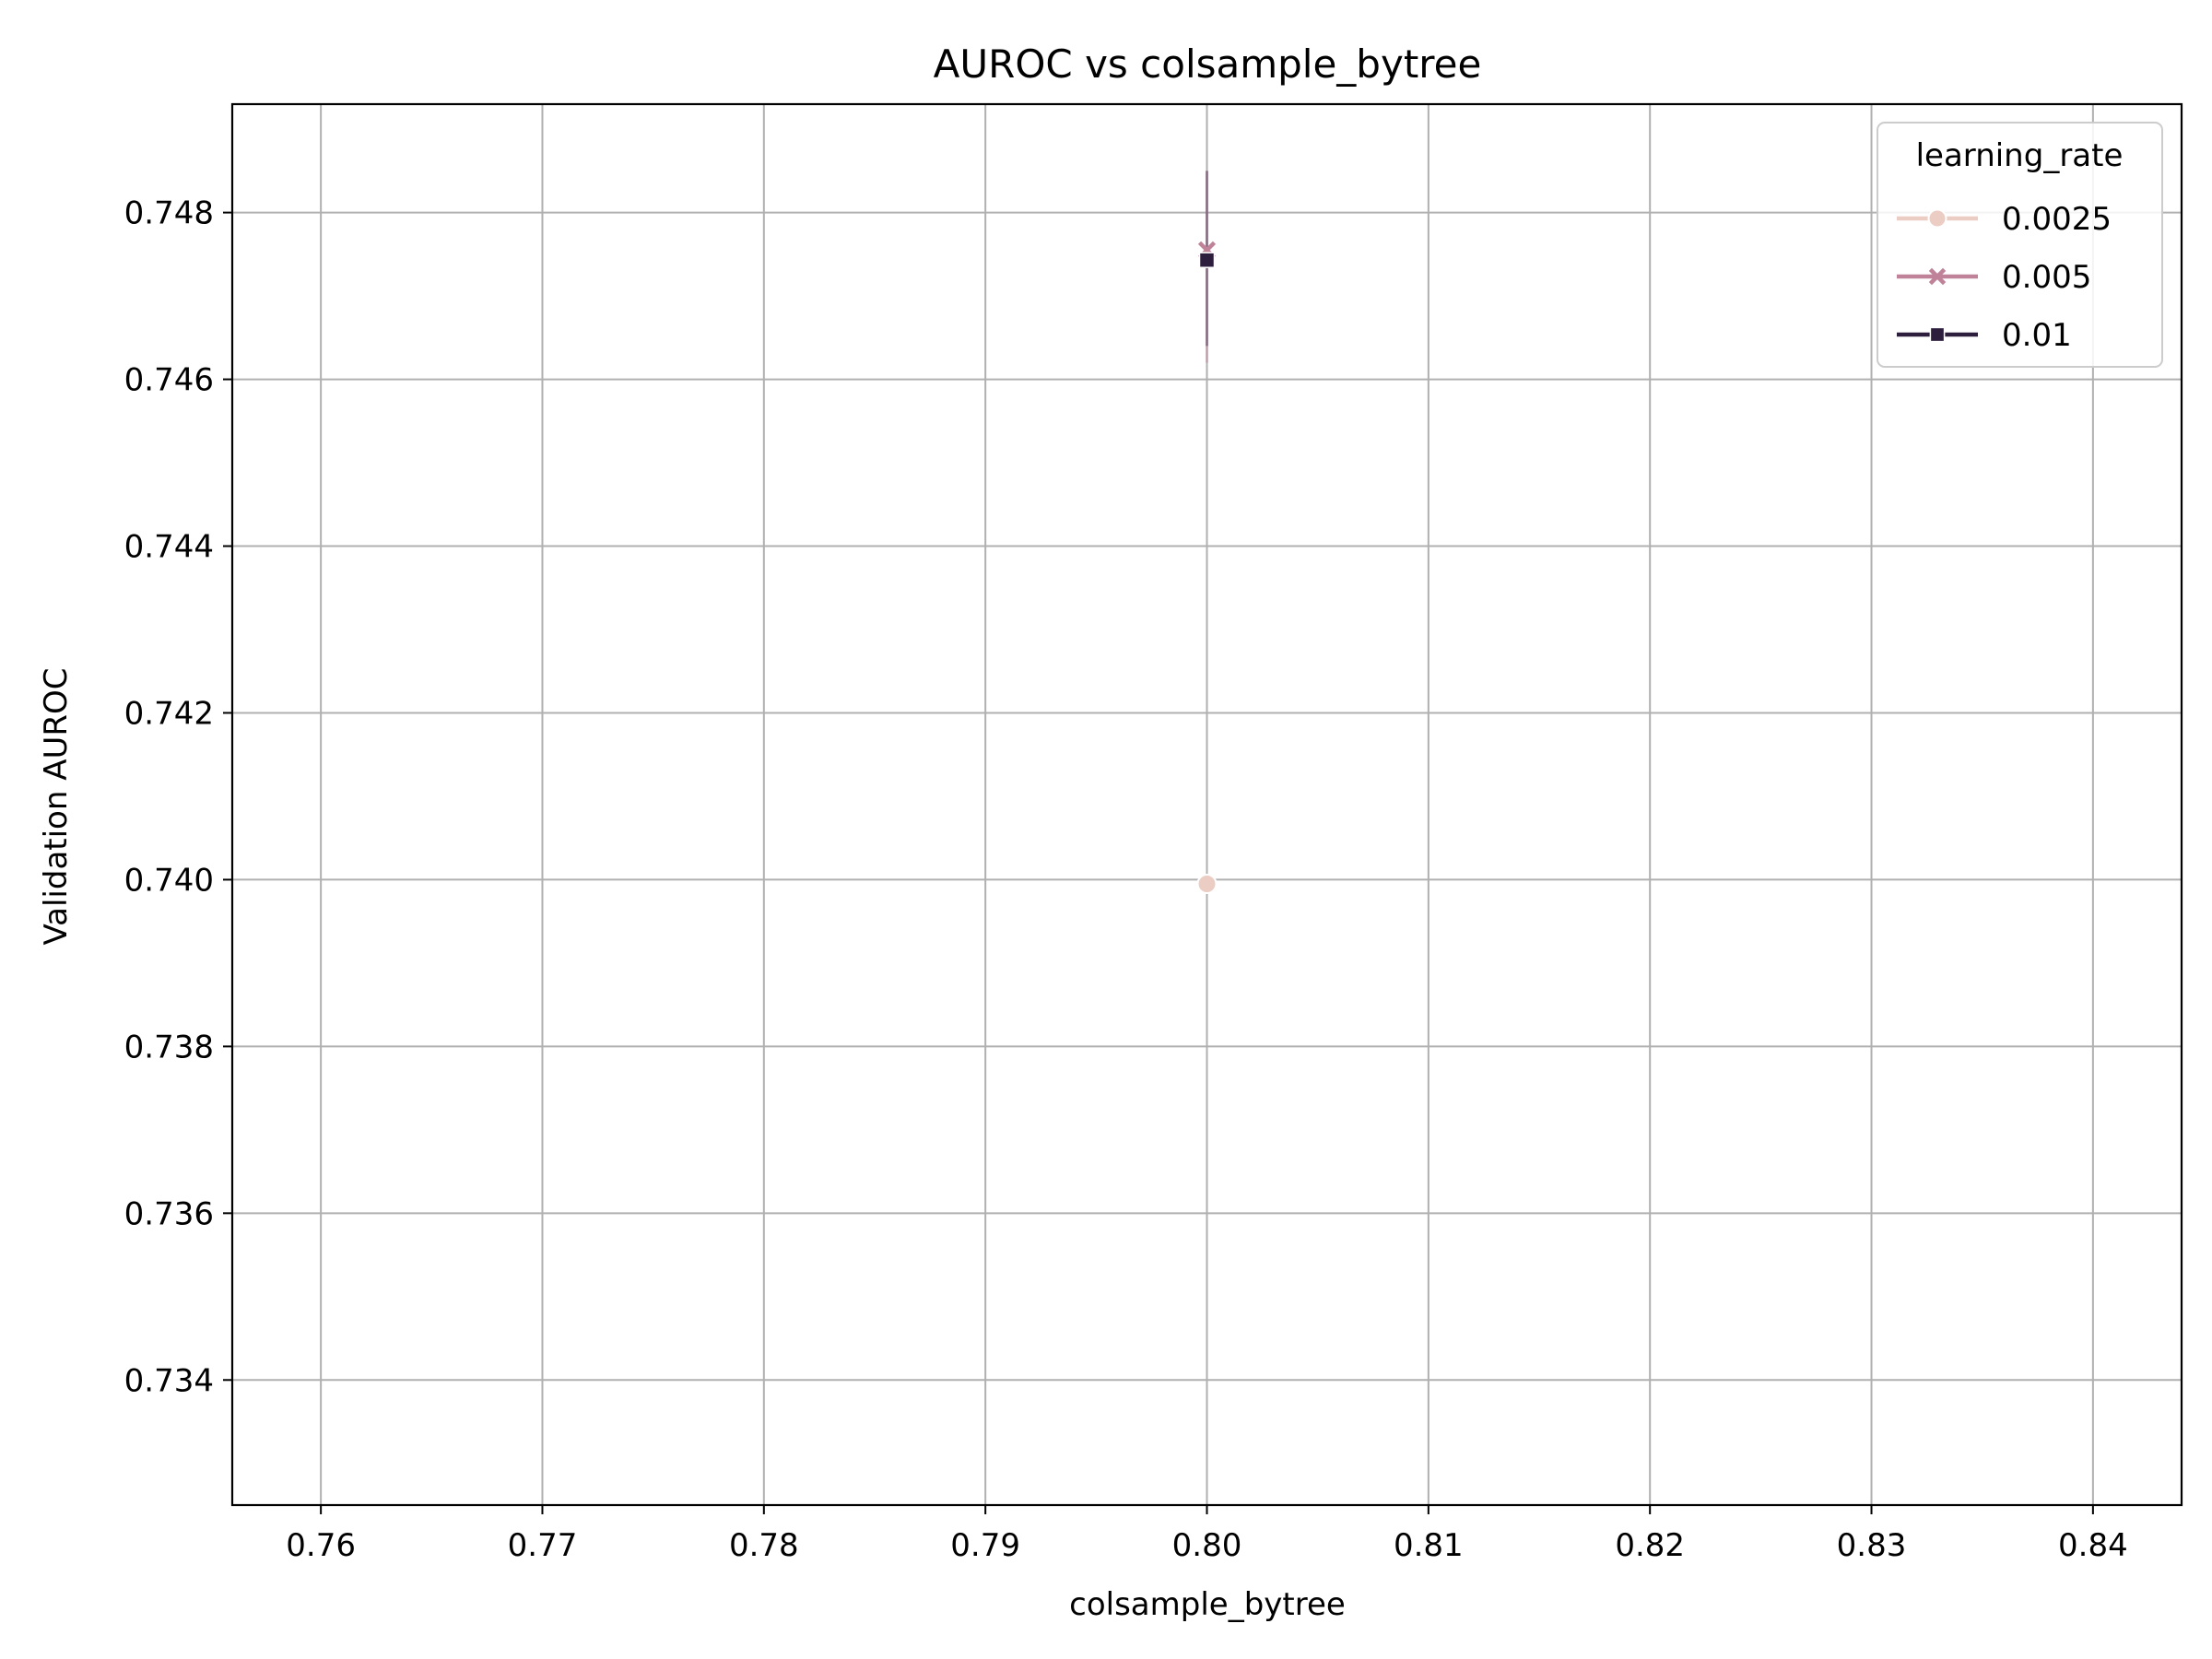 The width and height of the screenshot is (2212, 1659). What do you see at coordinates (2046, 277) in the screenshot?
I see `legend-label-0.005: 0.005` at bounding box center [2046, 277].